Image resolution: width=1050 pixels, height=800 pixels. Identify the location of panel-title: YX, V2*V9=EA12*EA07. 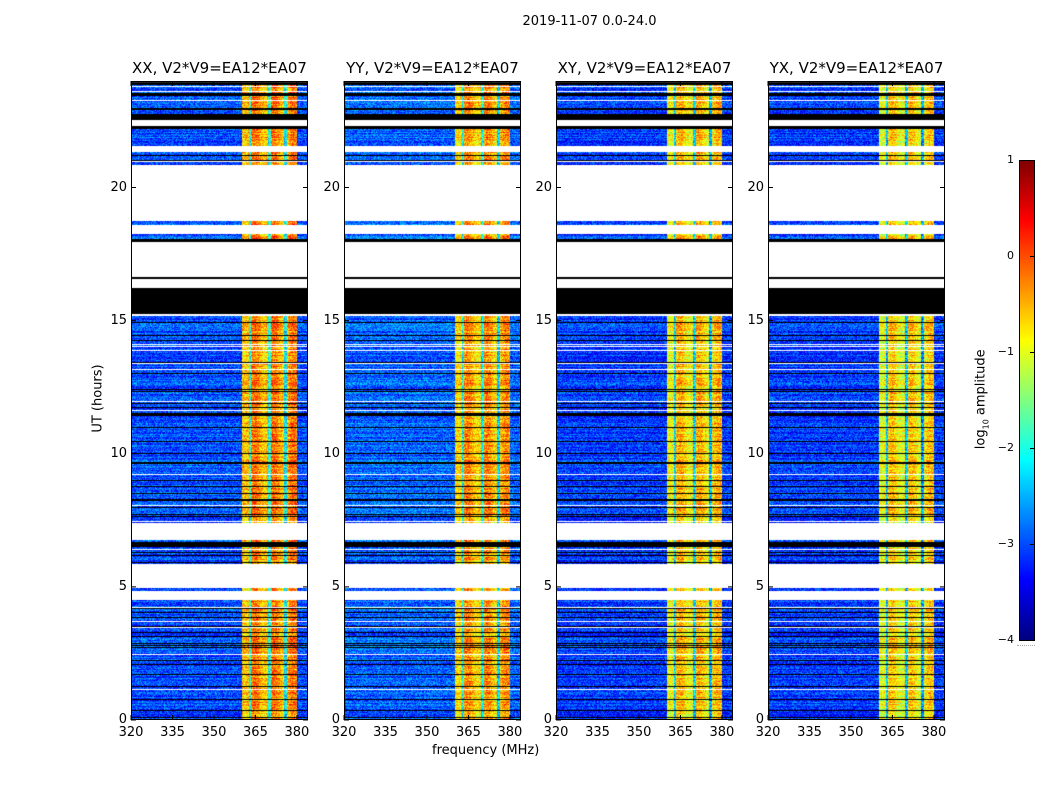
(856, 68).